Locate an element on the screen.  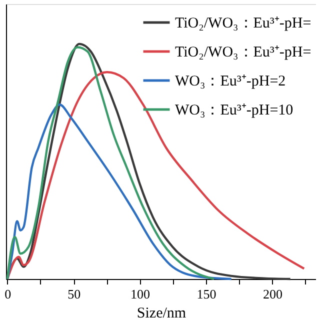
x-axis-title: Size/nm is located at coordinates (161, 313).